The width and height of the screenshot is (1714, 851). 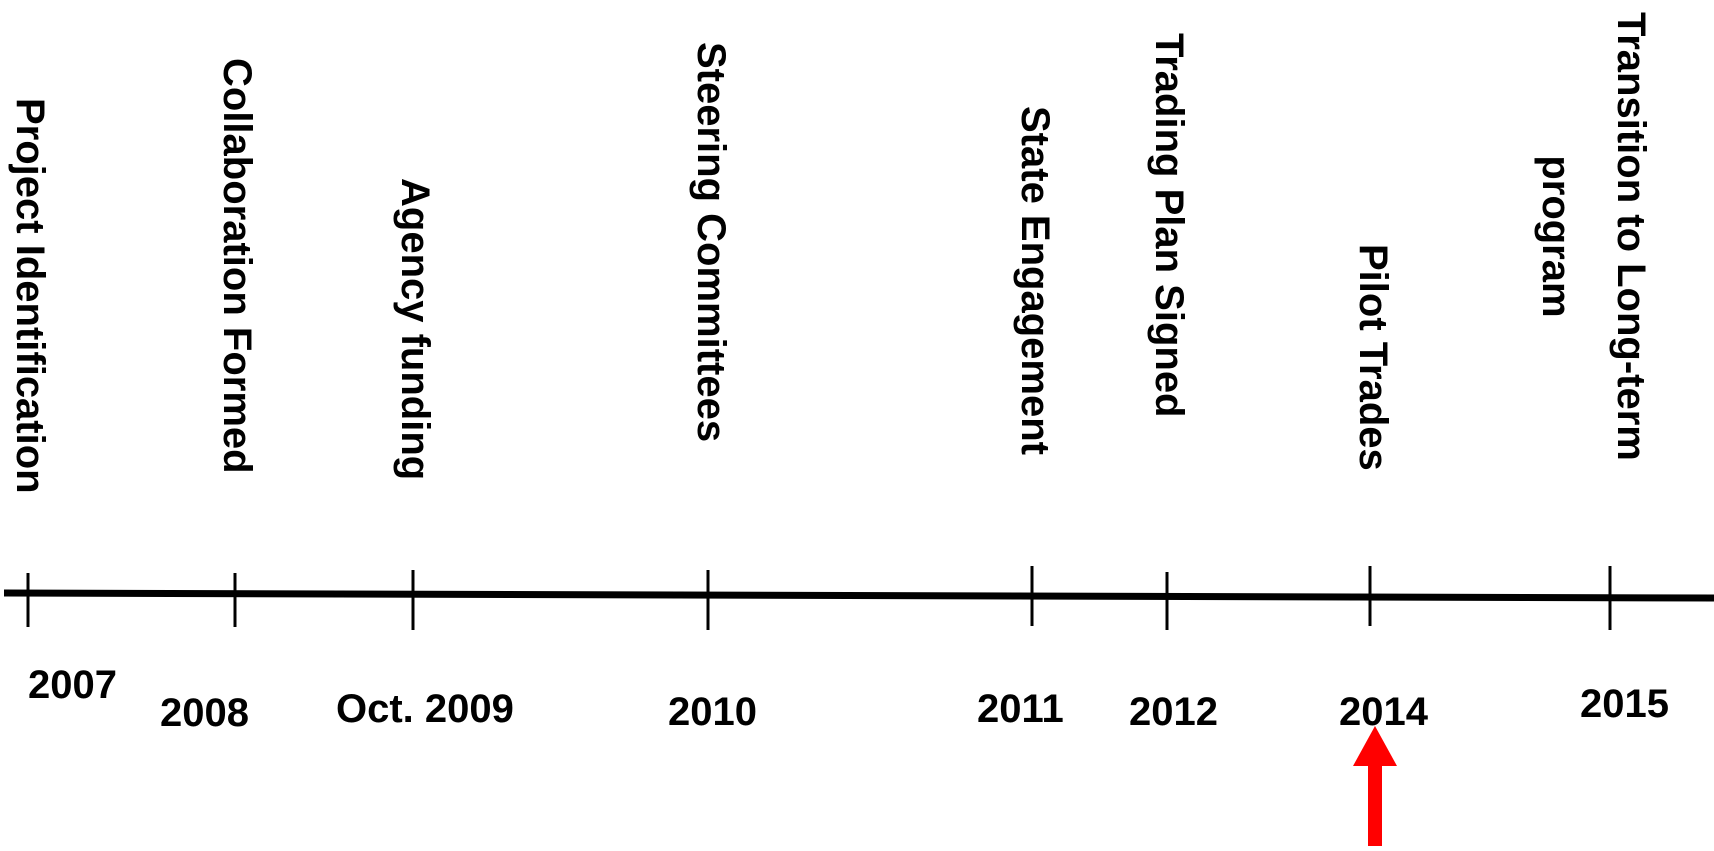 What do you see at coordinates (1373, 357) in the screenshot?
I see `event-label: Pilot Trades` at bounding box center [1373, 357].